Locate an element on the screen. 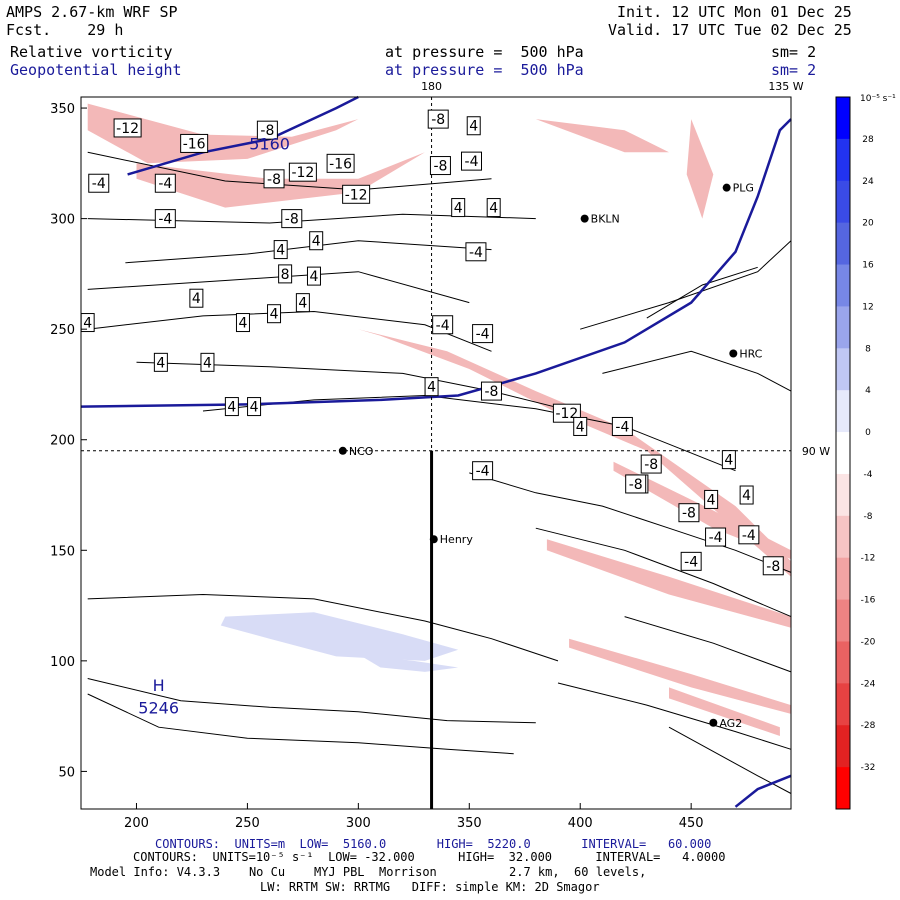 The image size is (900, 900). smoothing2-label: sm= 2 is located at coordinates (794, 70).